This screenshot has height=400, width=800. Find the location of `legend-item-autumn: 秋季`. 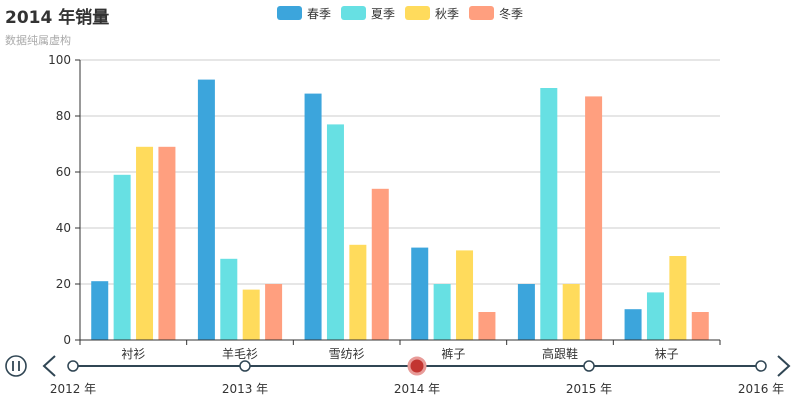

legend-item-autumn: 秋季 is located at coordinates (432, 13).